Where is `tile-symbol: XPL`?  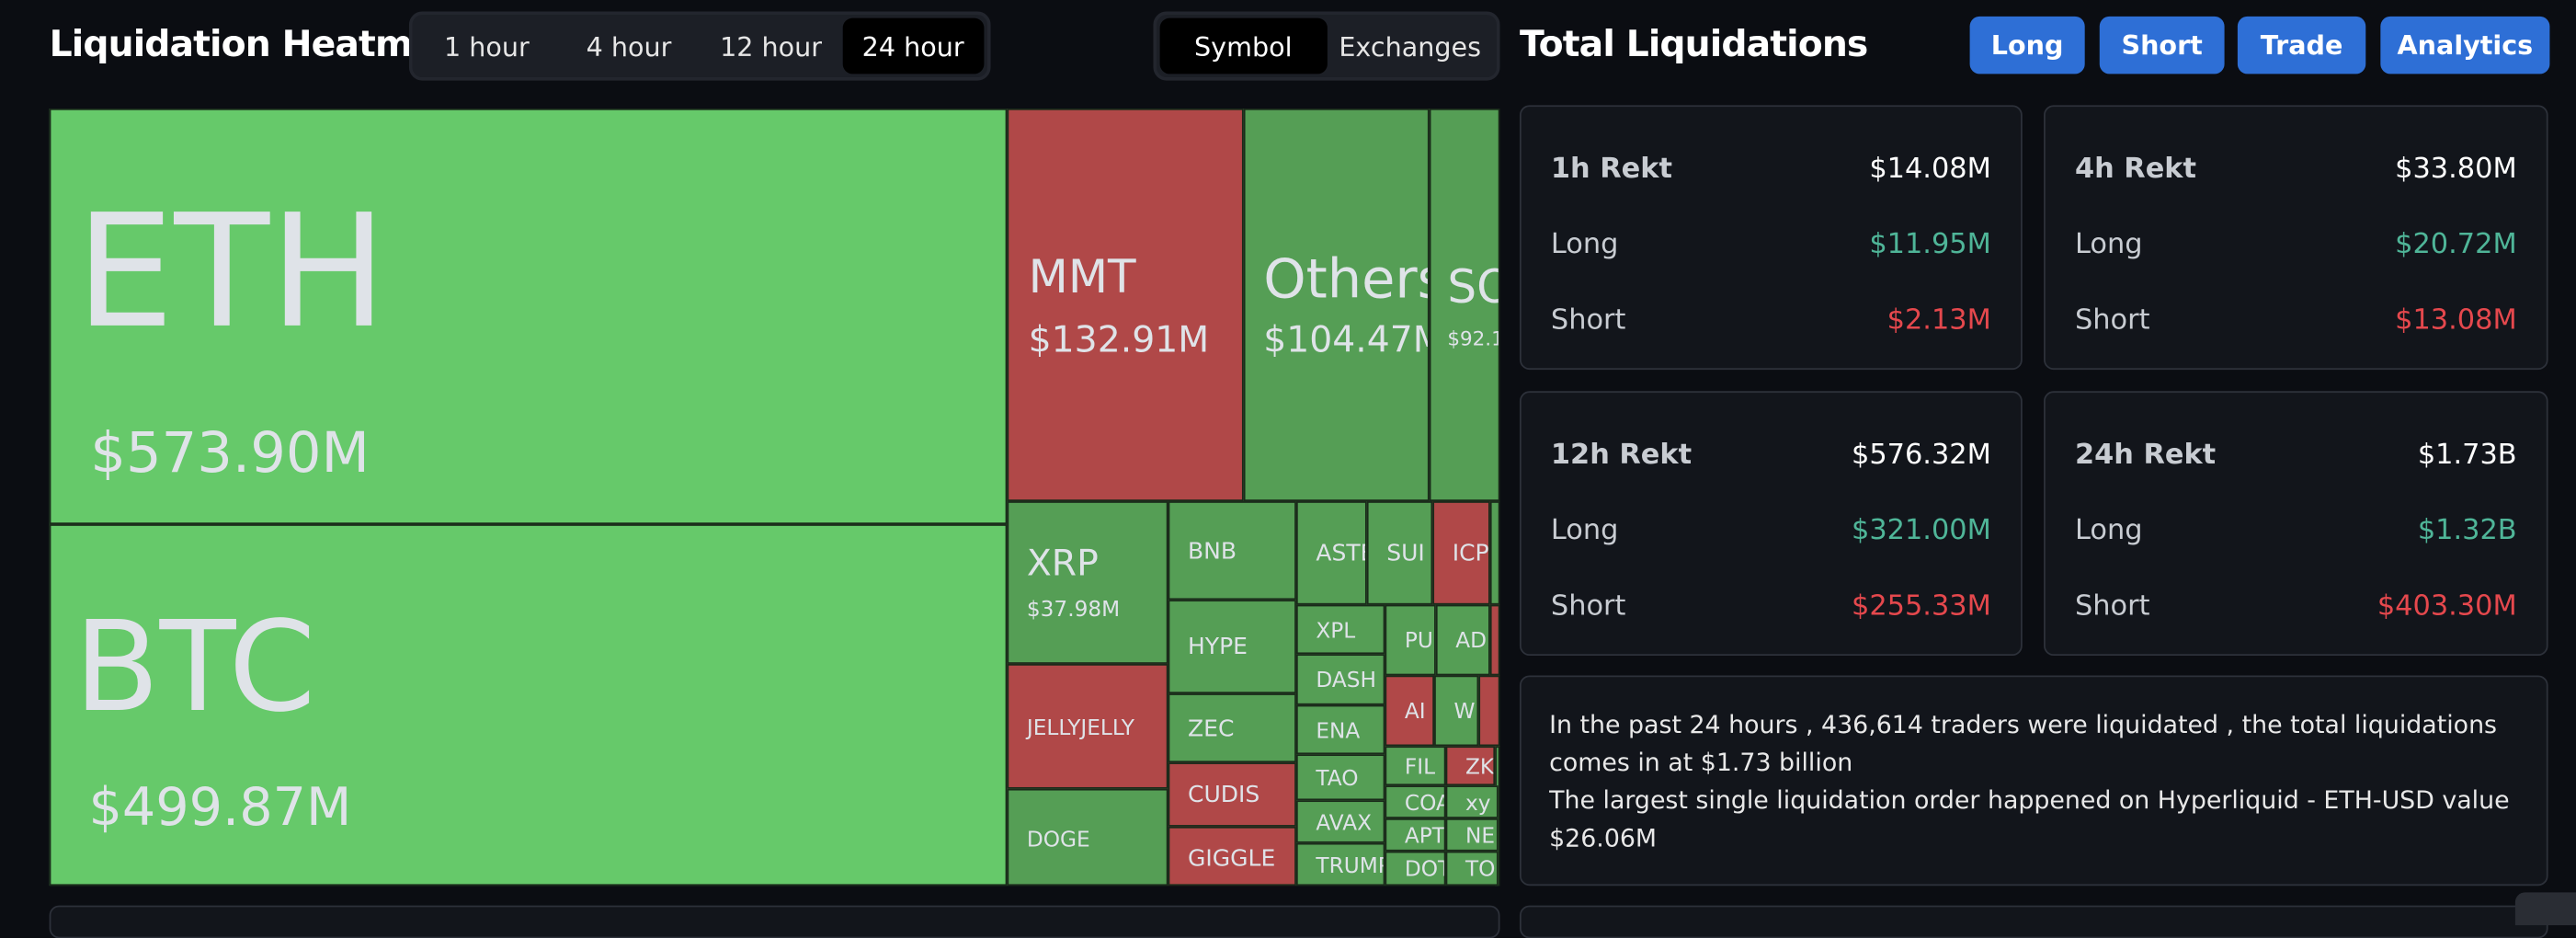
tile-symbol: XPL is located at coordinates (1336, 631).